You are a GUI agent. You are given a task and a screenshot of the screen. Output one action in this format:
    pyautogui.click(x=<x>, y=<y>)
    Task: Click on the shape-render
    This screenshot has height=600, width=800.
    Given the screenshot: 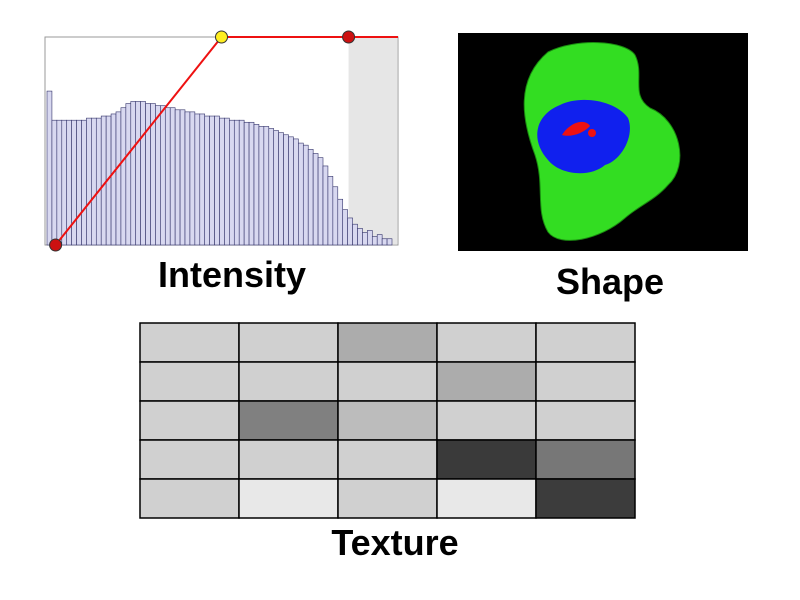 What is the action you would take?
    pyautogui.click(x=603, y=142)
    